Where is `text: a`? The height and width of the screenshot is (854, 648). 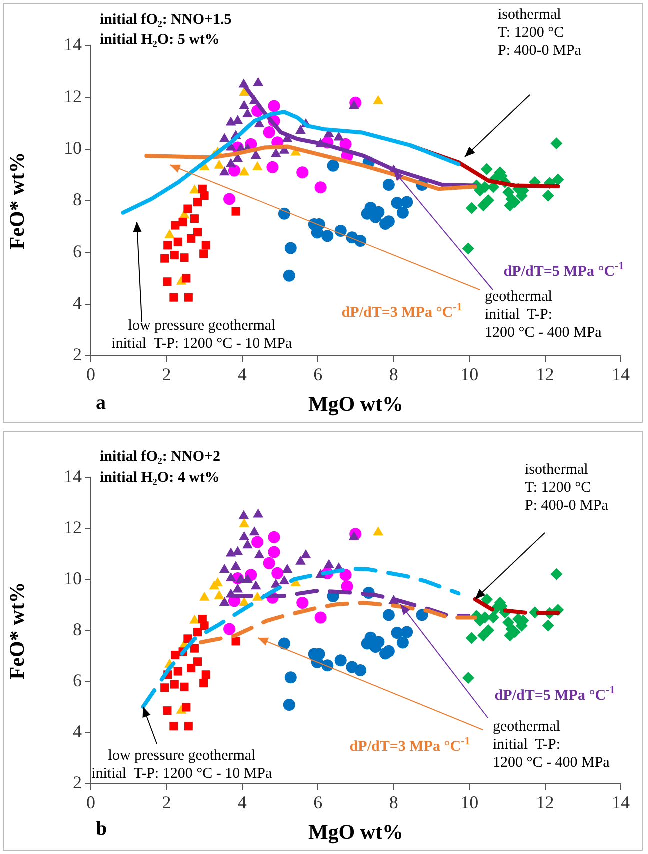
text: a is located at coordinates (101, 403).